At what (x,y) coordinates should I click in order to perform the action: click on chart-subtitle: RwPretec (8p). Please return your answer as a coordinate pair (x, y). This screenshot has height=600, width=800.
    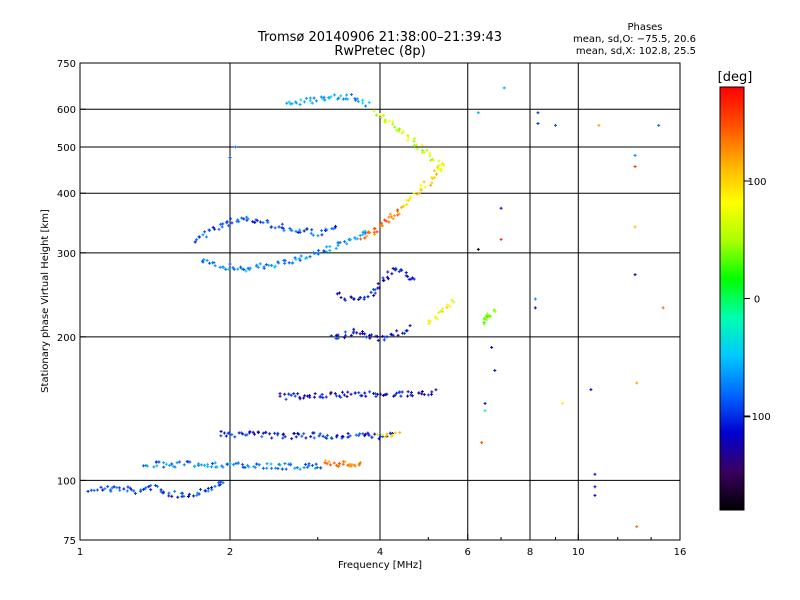
    Looking at the image, I should click on (379, 51).